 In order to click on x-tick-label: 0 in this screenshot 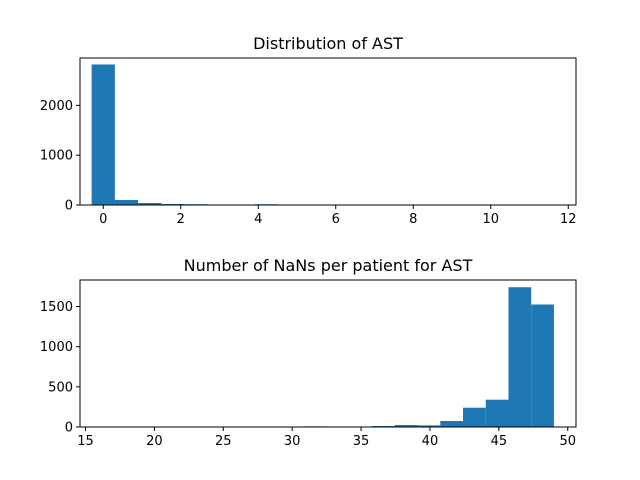, I will do `click(103, 219)`.